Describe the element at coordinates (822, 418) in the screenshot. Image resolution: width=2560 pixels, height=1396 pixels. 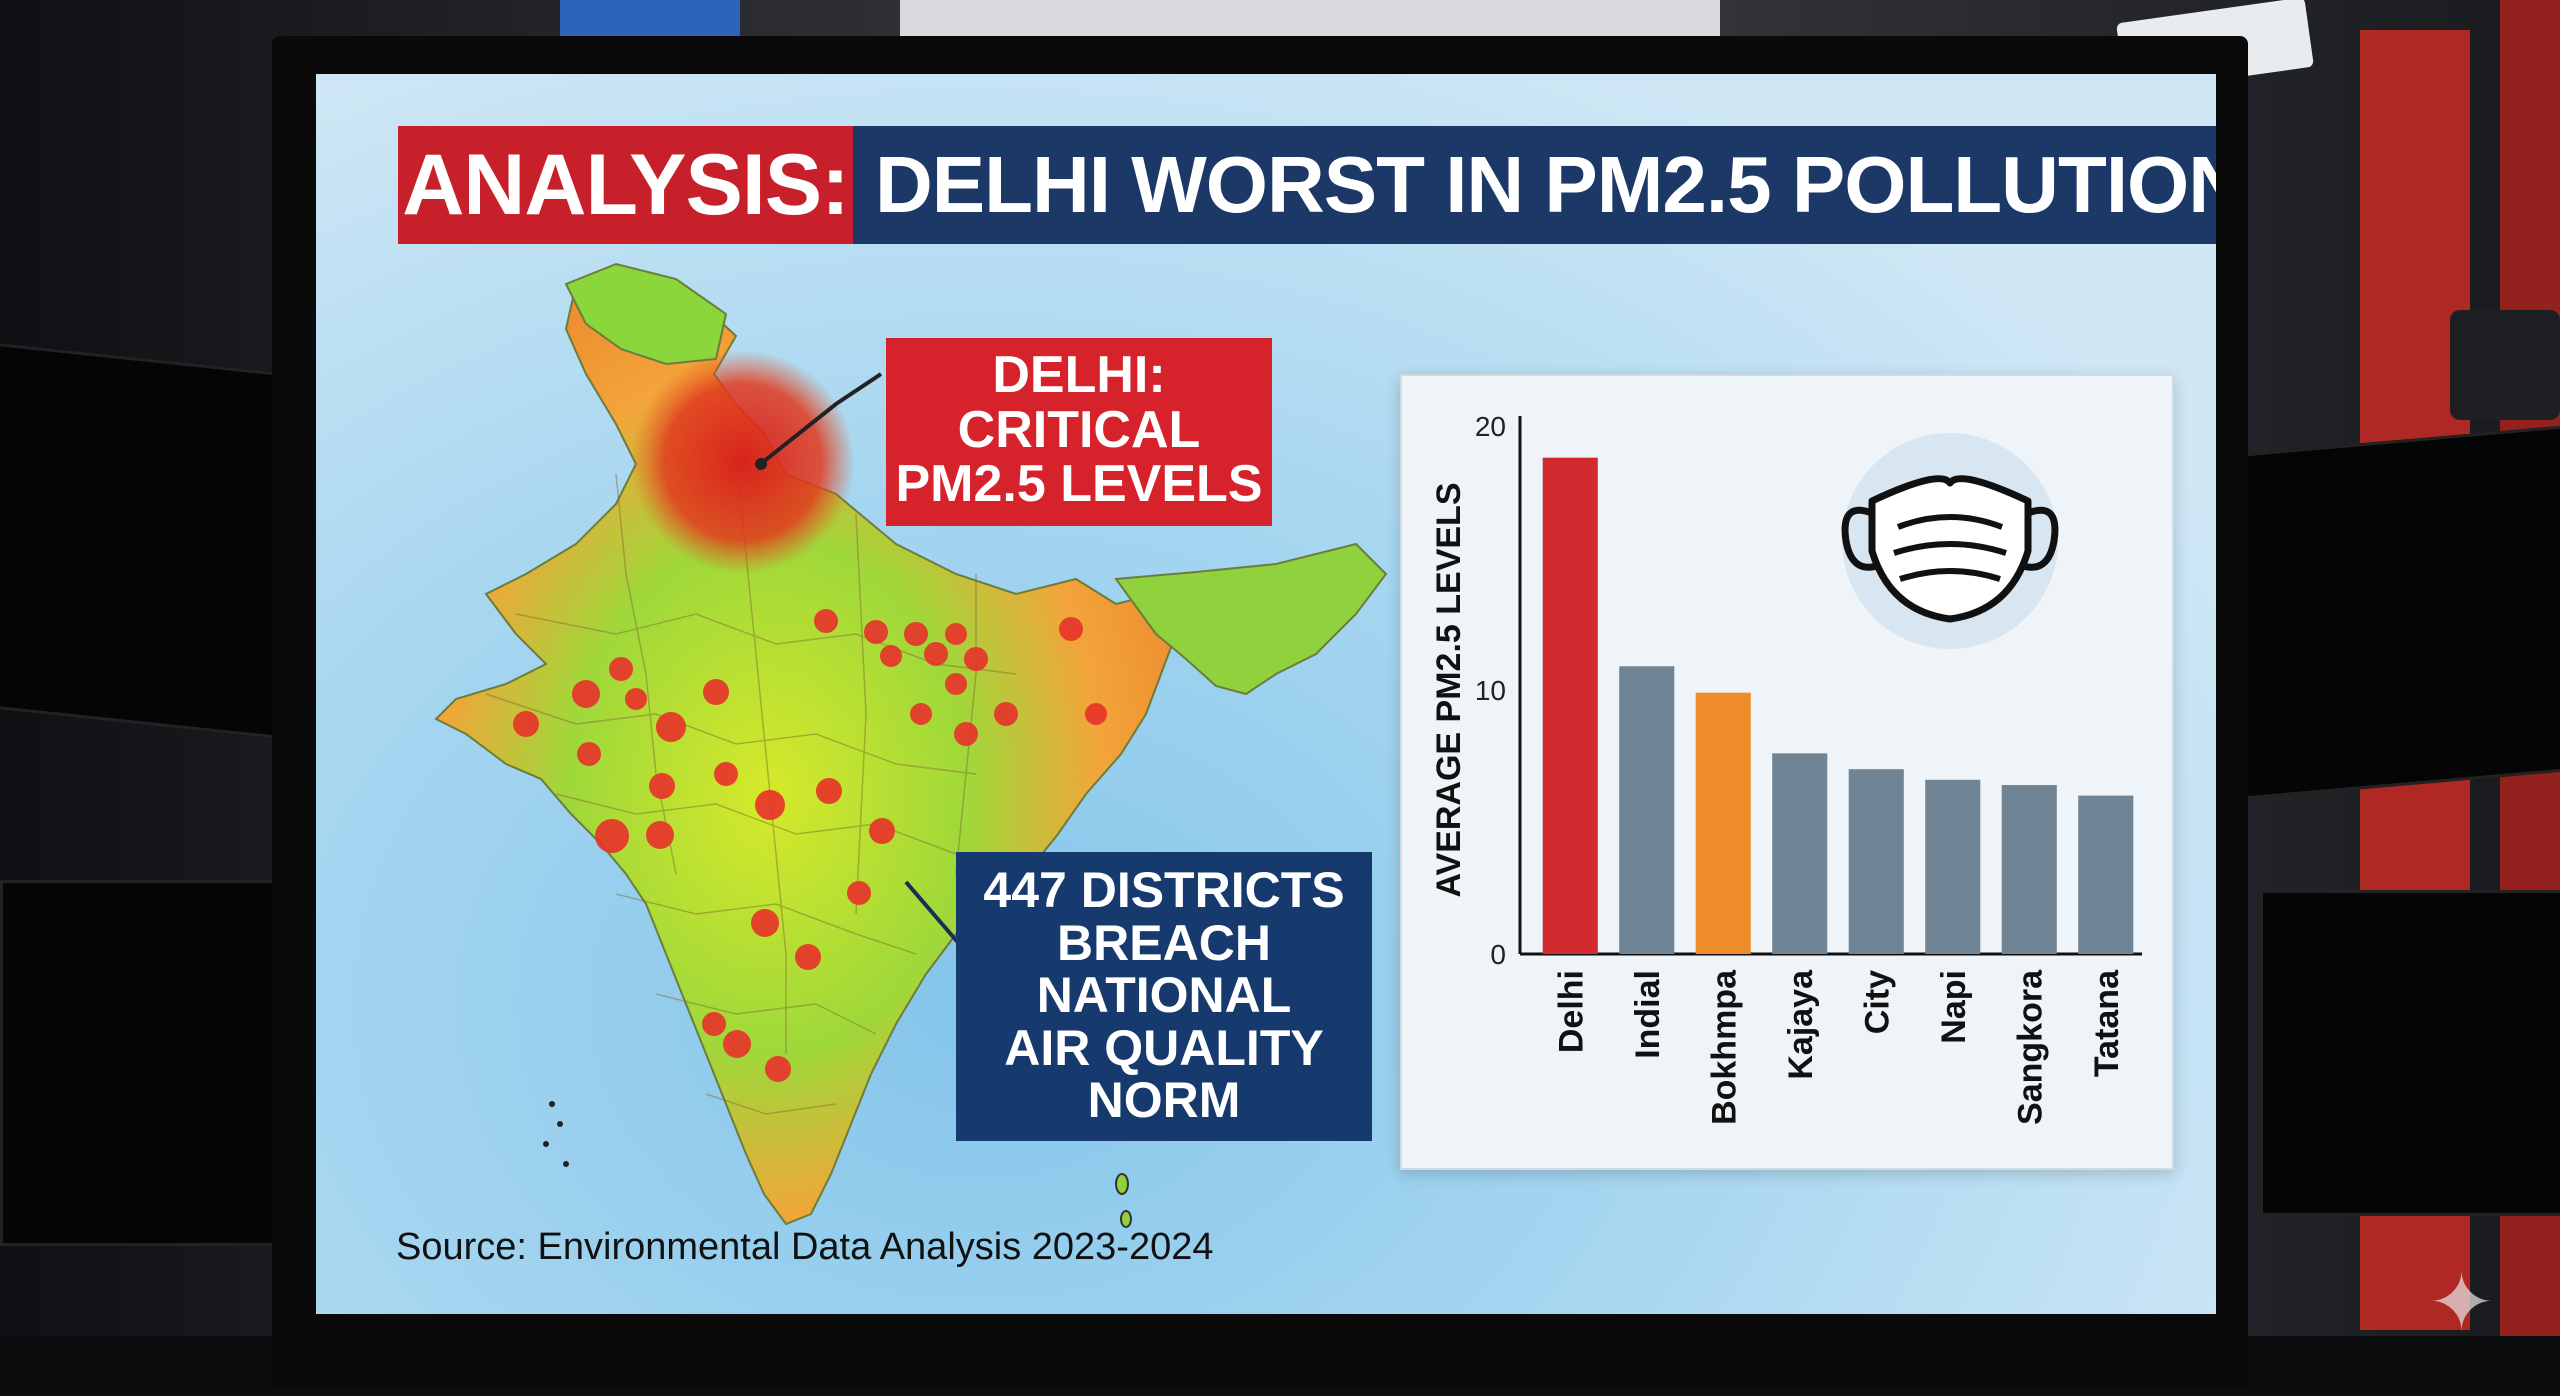
I see `delhi-callout-line` at that location.